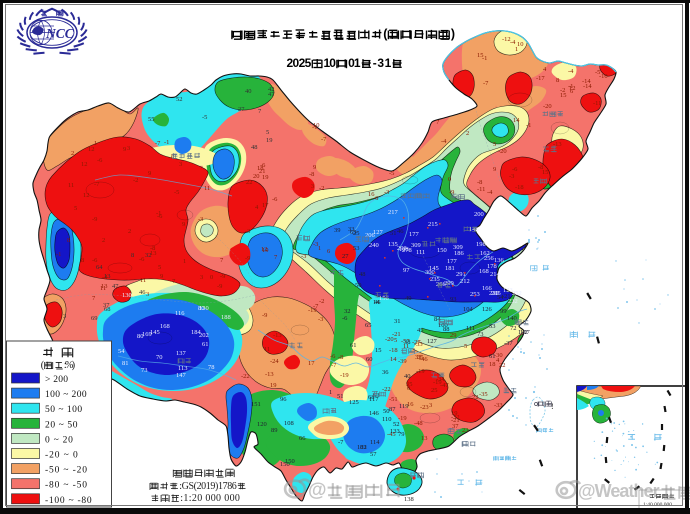 Image resolution: width=690 pixels, height=514 pixels. I want to click on svg-text: -5, so click(597, 72).